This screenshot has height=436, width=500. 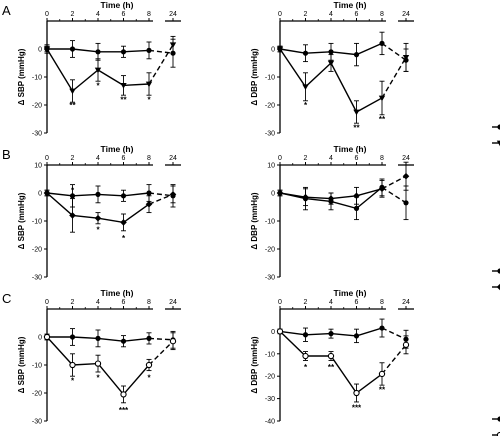 What do you see at coordinates (254, 364) in the screenshot?
I see `y-axis-label: Δ DBP (mmHg)` at bounding box center [254, 364].